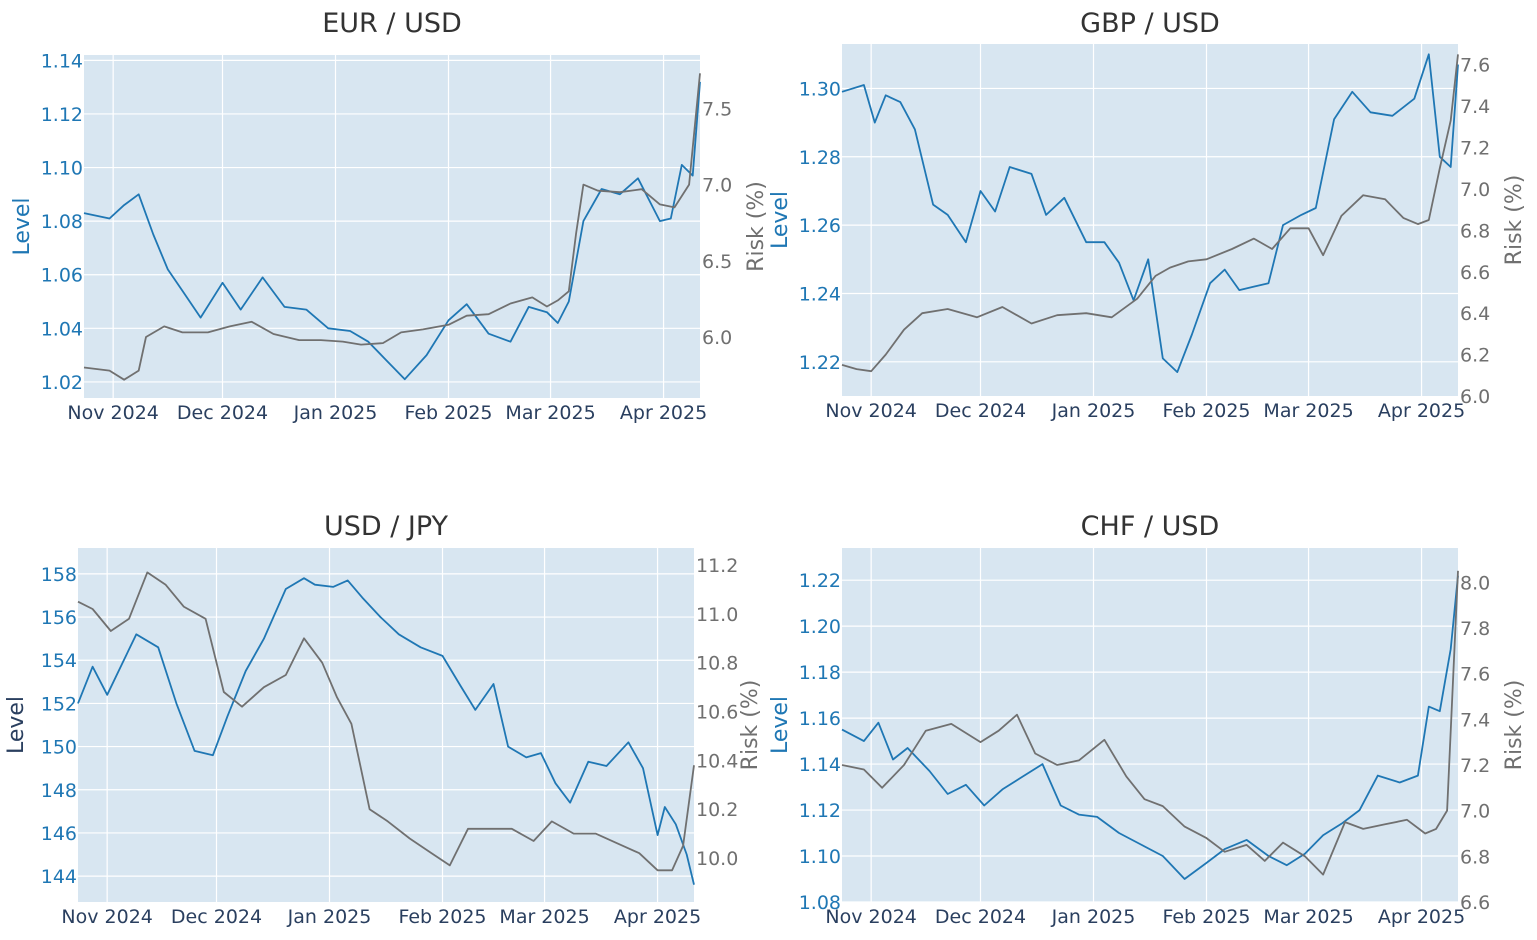 This screenshot has height=940, width=1537. Describe the element at coordinates (717, 761) in the screenshot. I see `y2-tick-label: 10.4` at that location.